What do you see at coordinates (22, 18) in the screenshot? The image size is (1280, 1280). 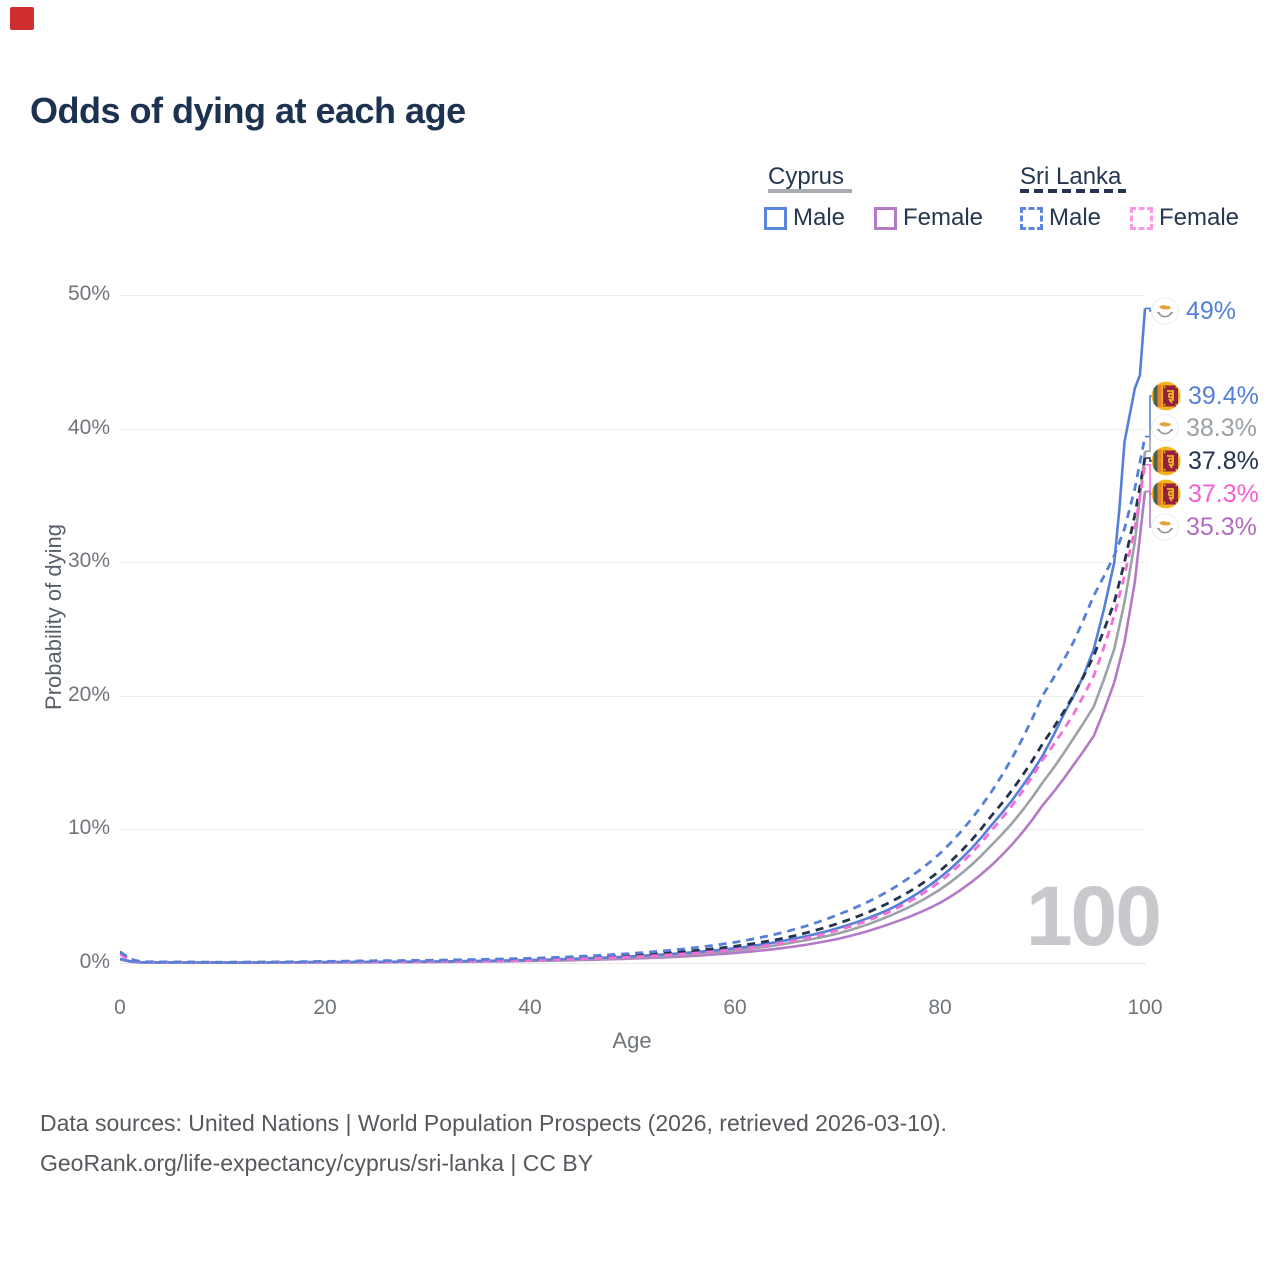 I see `red-marker` at bounding box center [22, 18].